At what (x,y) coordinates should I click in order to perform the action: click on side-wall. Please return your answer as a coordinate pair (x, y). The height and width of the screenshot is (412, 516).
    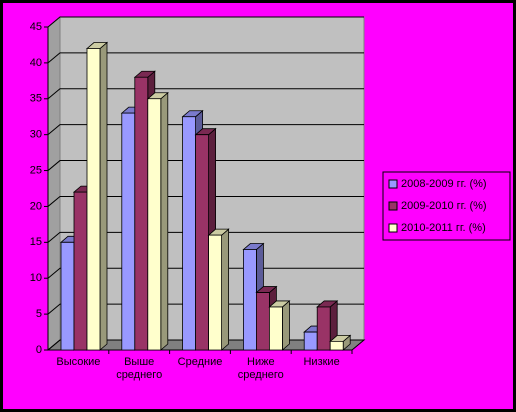
    Looking at the image, I should click on (54, 183).